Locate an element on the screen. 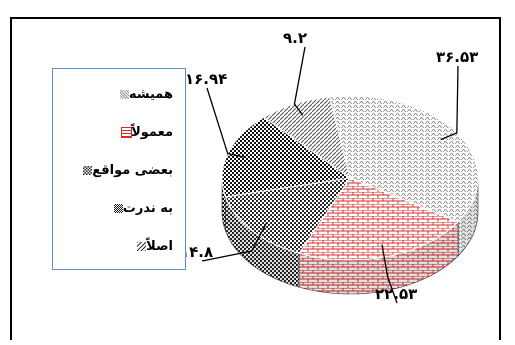 Image resolution: width=515 pixels, height=345 pixels. data-label-4: ۹.۲ is located at coordinates (295, 38).